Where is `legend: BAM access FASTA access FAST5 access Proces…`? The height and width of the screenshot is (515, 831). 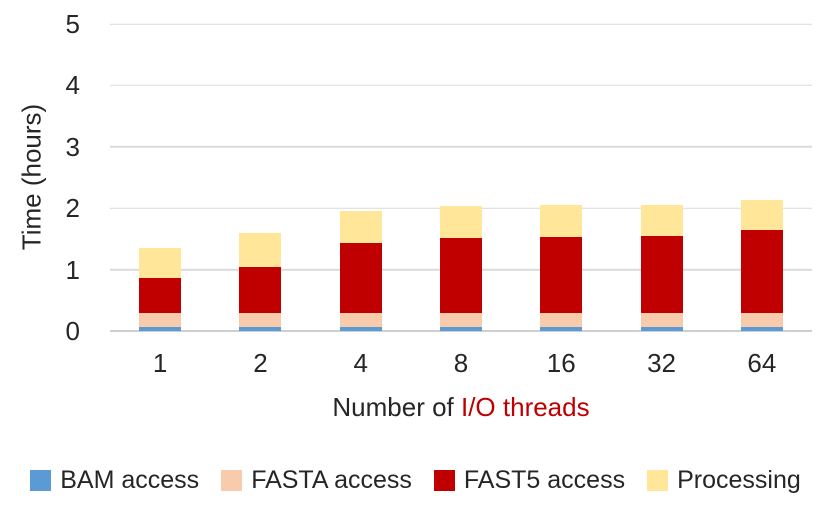 legend: BAM access FASTA access FAST5 access Proces… is located at coordinates (415, 480).